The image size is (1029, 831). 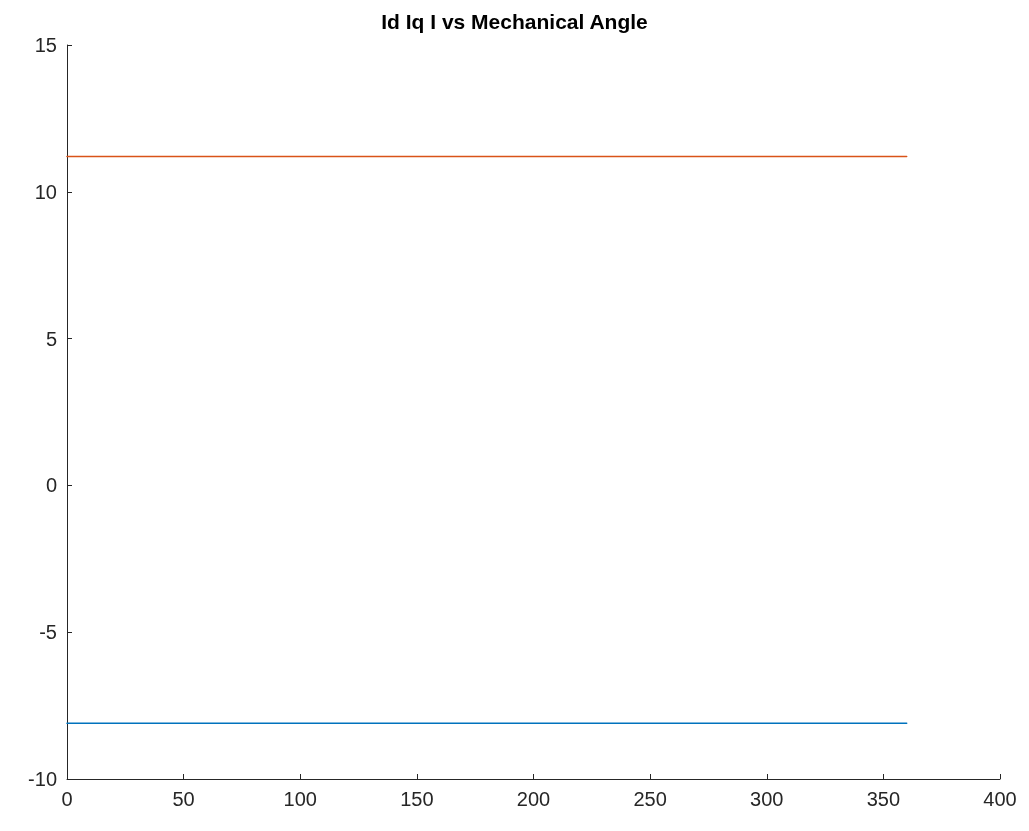 I want to click on y-tick-label: 5, so click(x=51, y=338).